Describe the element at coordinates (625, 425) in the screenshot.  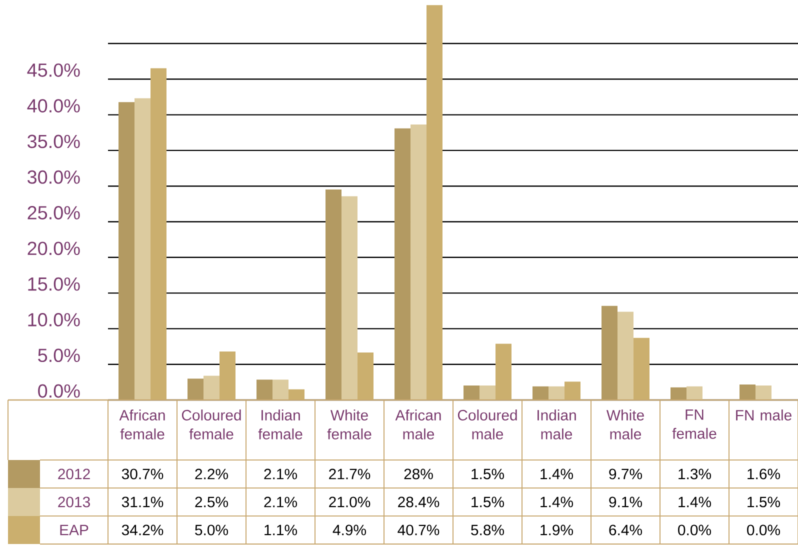
I see `x-tick-label: White male` at that location.